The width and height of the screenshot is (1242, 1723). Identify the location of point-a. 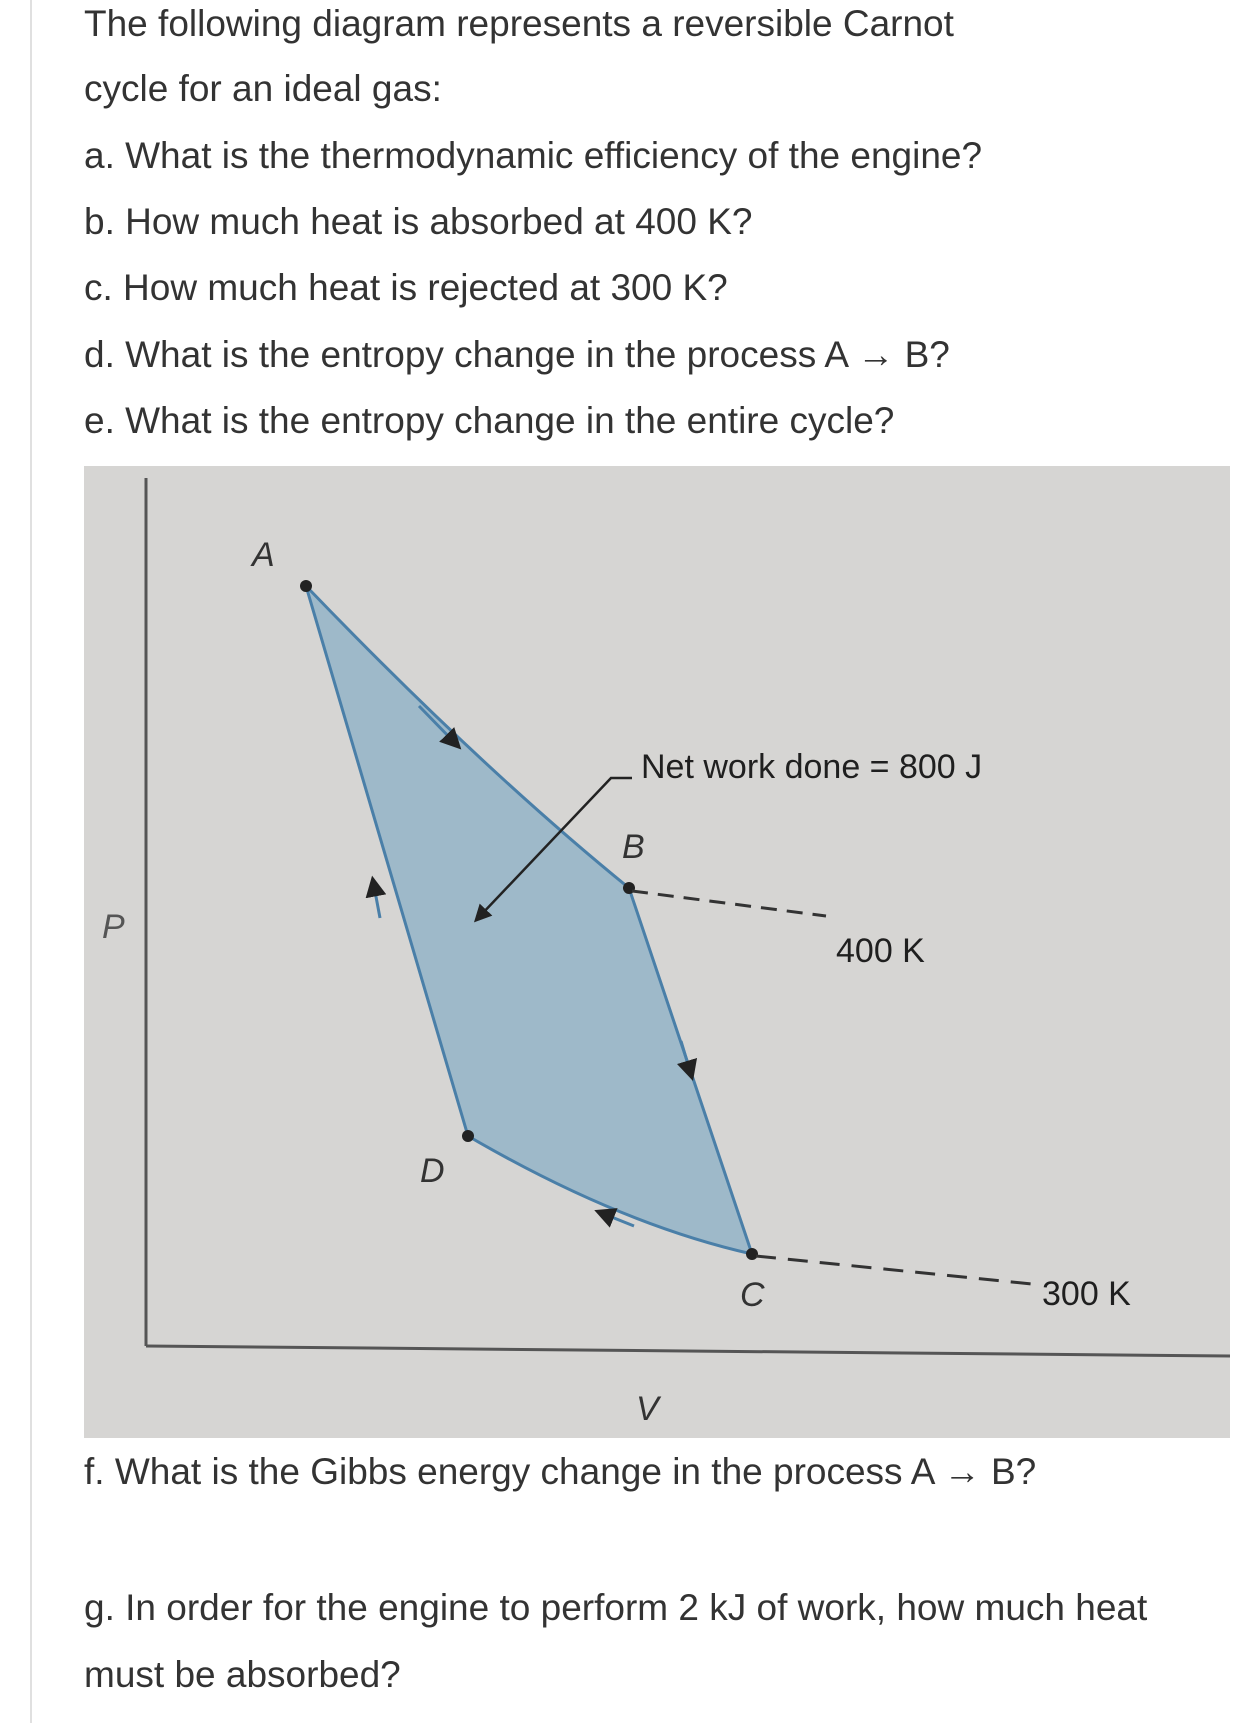
(306, 586).